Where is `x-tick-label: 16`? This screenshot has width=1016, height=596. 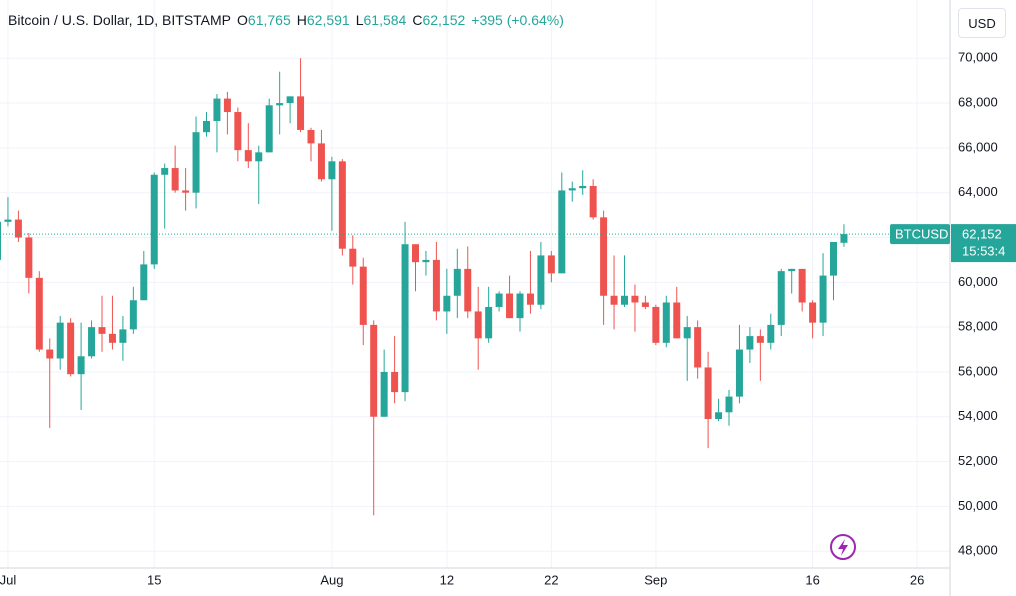
x-tick-label: 16 is located at coordinates (812, 579).